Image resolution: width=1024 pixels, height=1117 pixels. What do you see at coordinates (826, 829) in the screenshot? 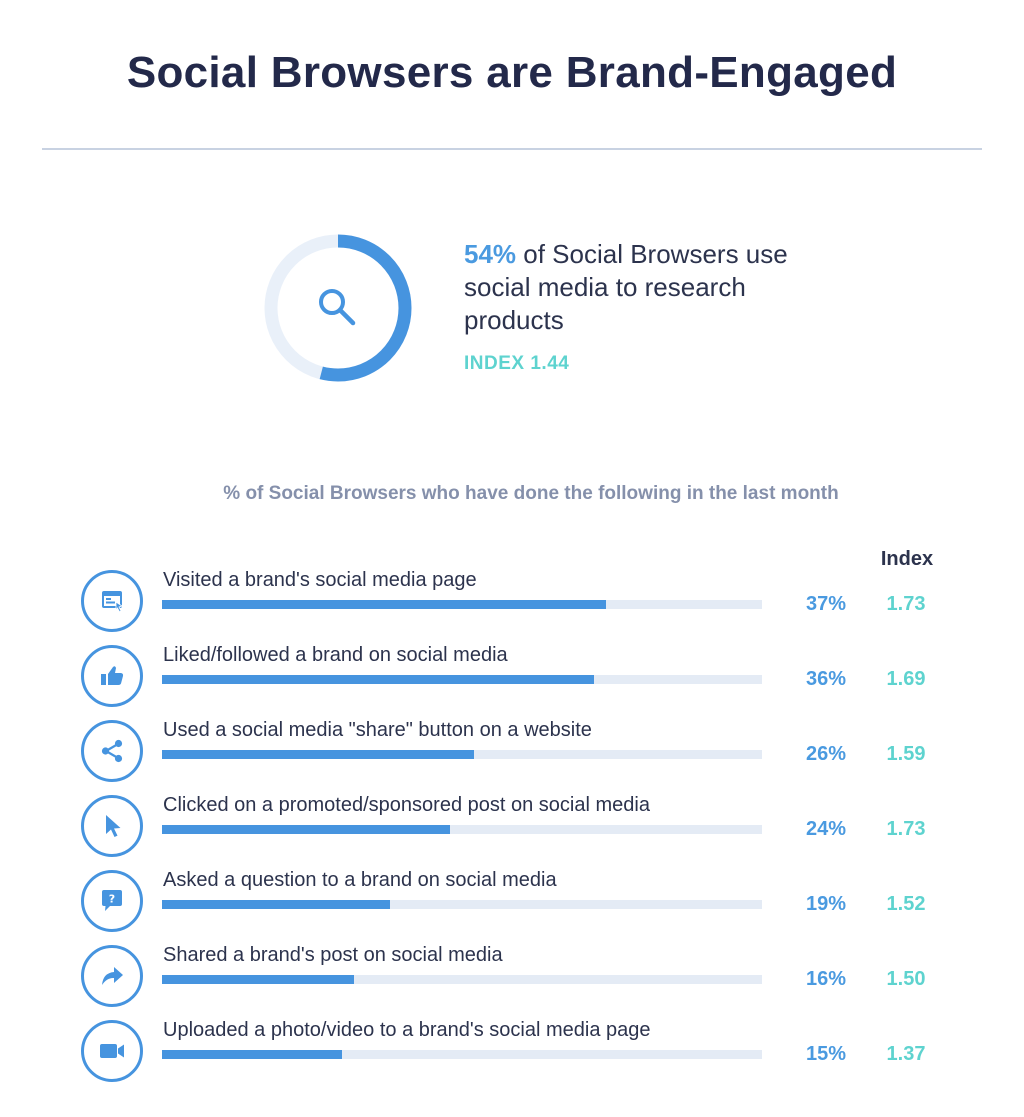
I see `bar-value-label: 24%` at bounding box center [826, 829].